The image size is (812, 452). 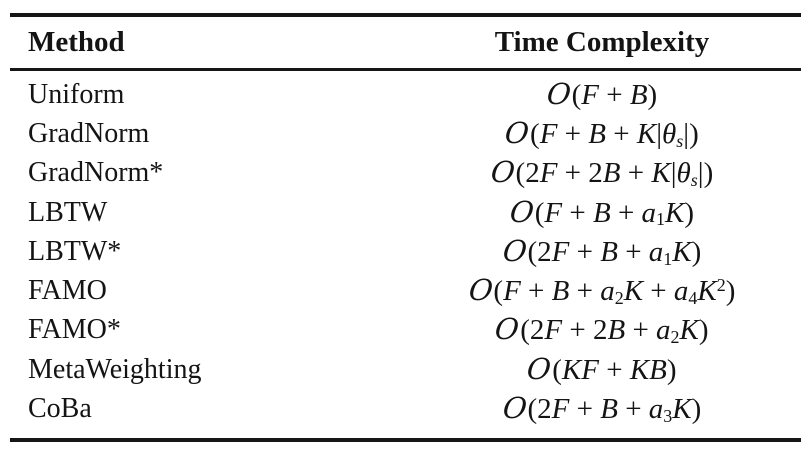 I want to click on top-rule, so click(x=405, y=15).